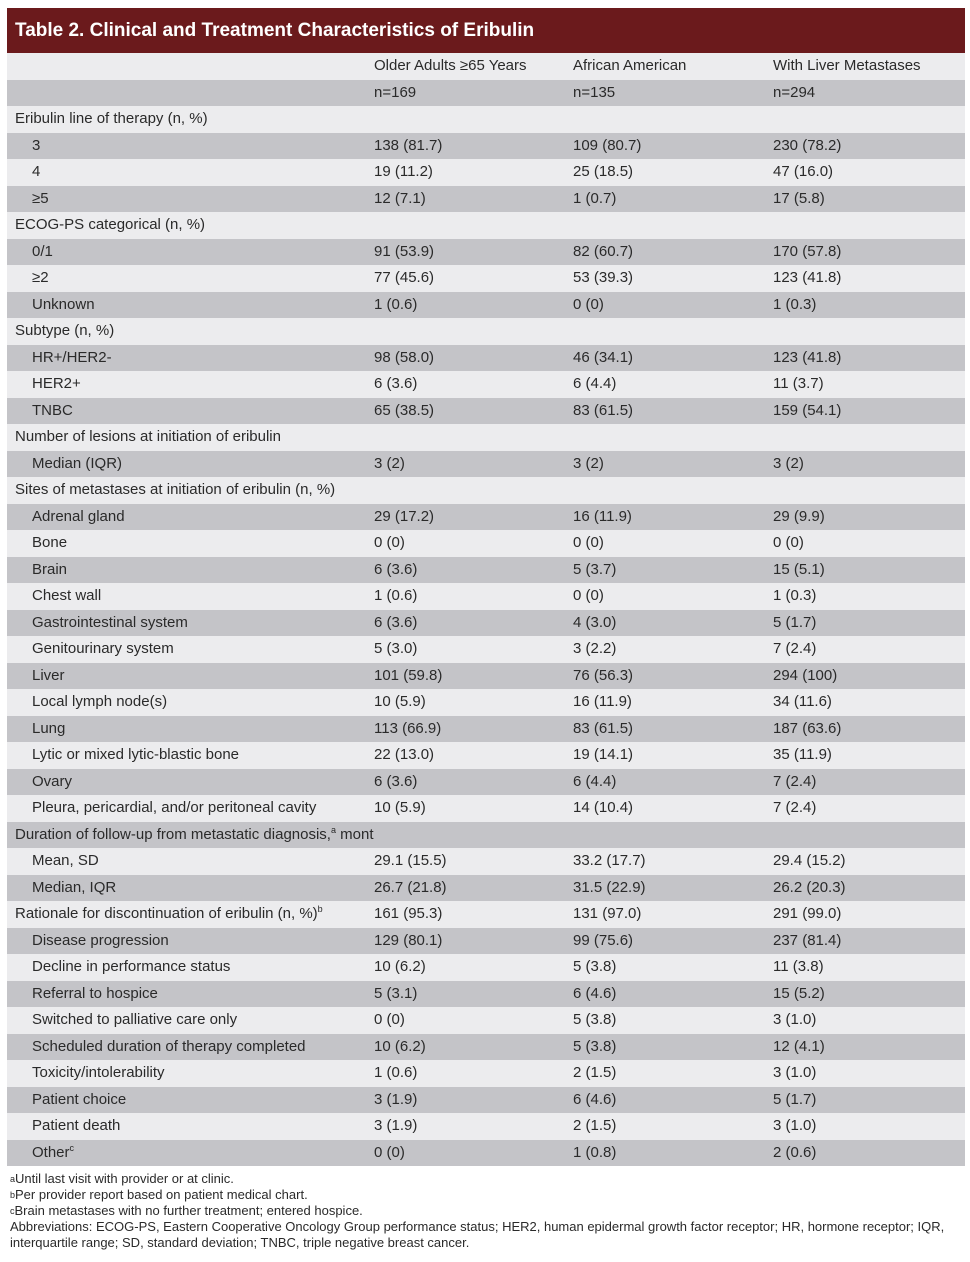  I want to click on value-cell: 1 (0.3), so click(869, 304).